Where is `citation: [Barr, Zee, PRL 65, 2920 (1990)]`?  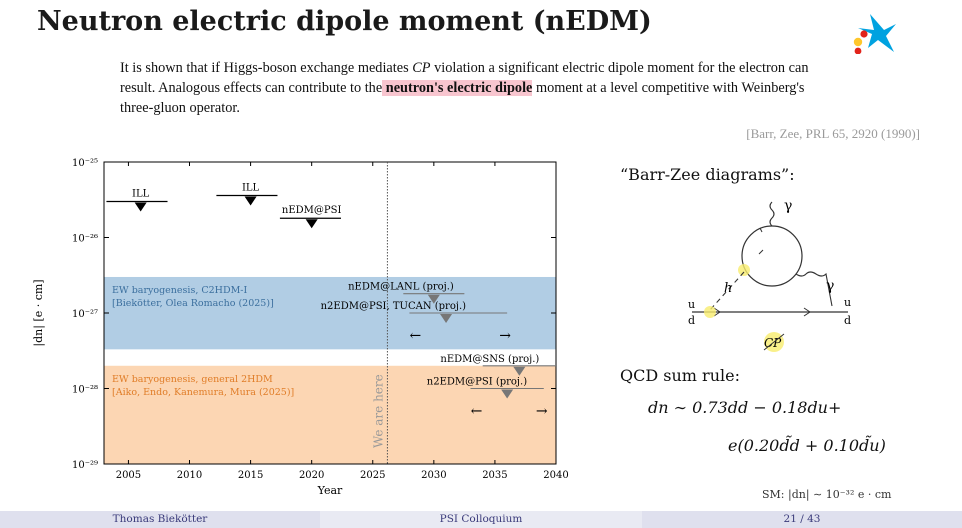 citation: [Barr, Zee, PRL 65, 2920 (1990)] is located at coordinates (833, 133).